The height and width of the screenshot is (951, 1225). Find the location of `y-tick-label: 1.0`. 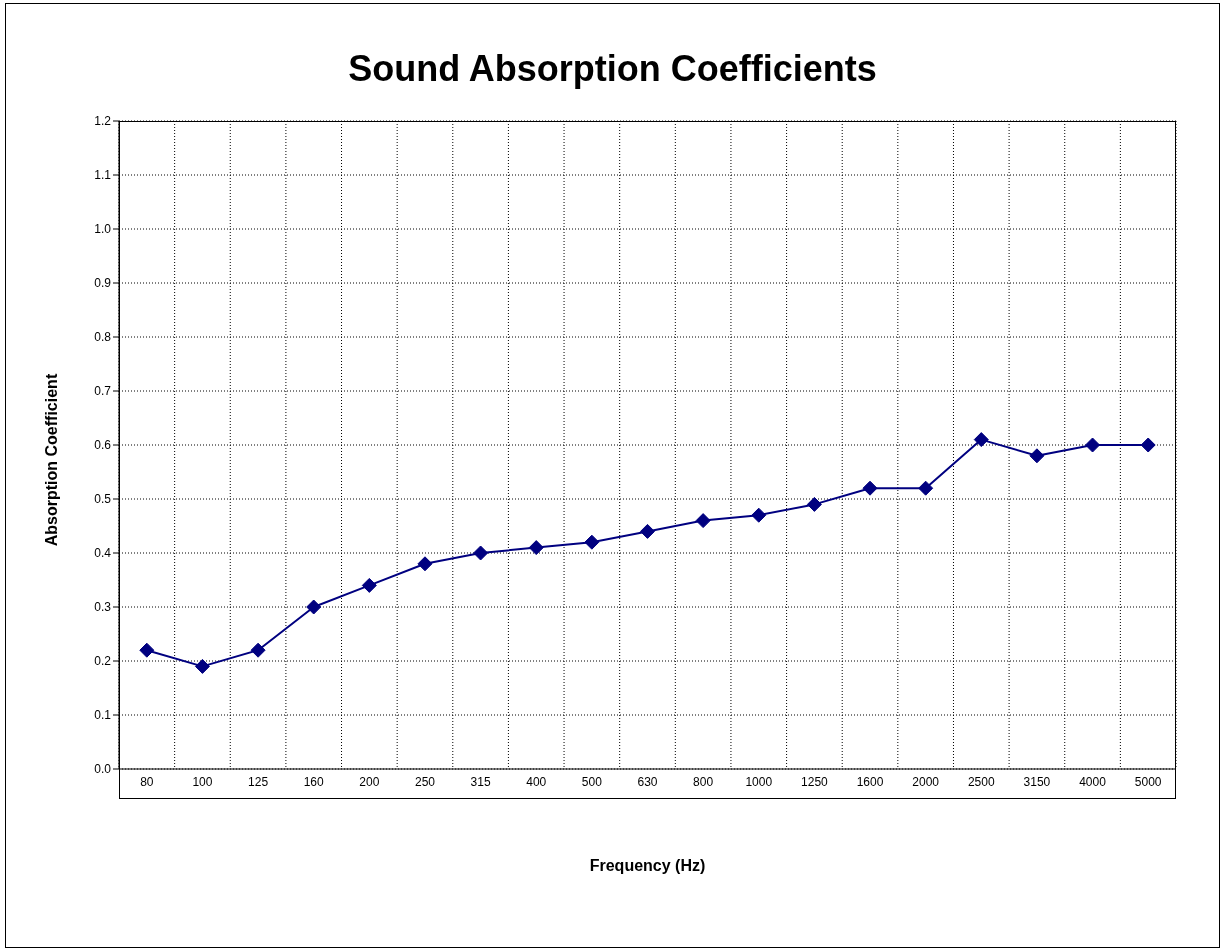

y-tick-label: 1.0 is located at coordinates (103, 229).